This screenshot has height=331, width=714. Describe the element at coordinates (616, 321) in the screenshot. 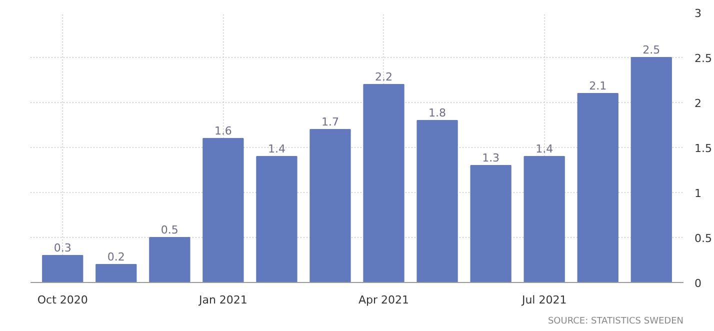

I see `source-note: SOURCE: STATISTICS SWEDEN` at that location.